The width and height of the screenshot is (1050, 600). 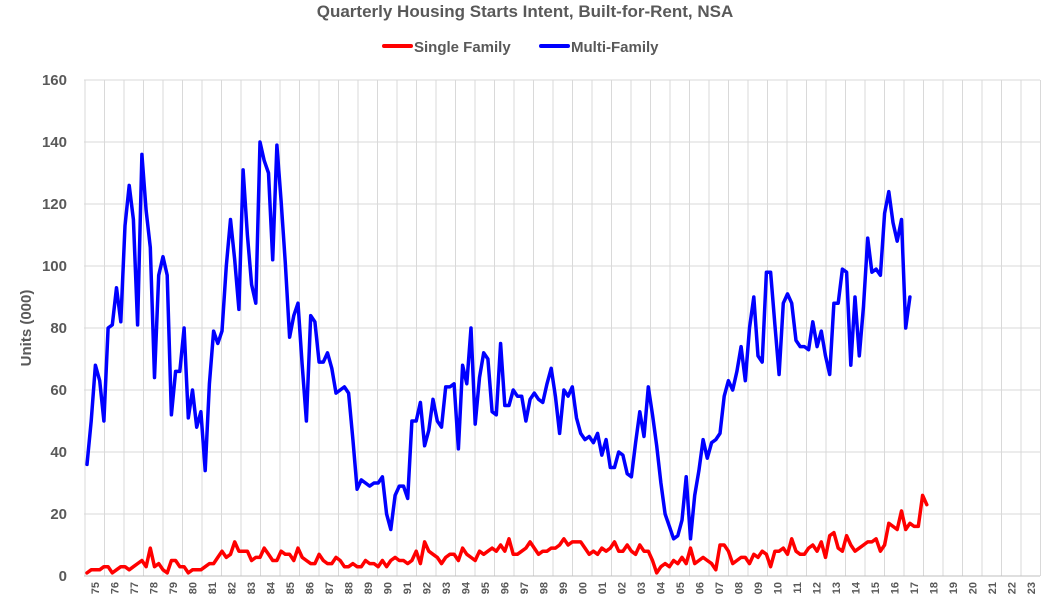 What do you see at coordinates (817, 588) in the screenshot?
I see `x-tick-label: 12` at bounding box center [817, 588].